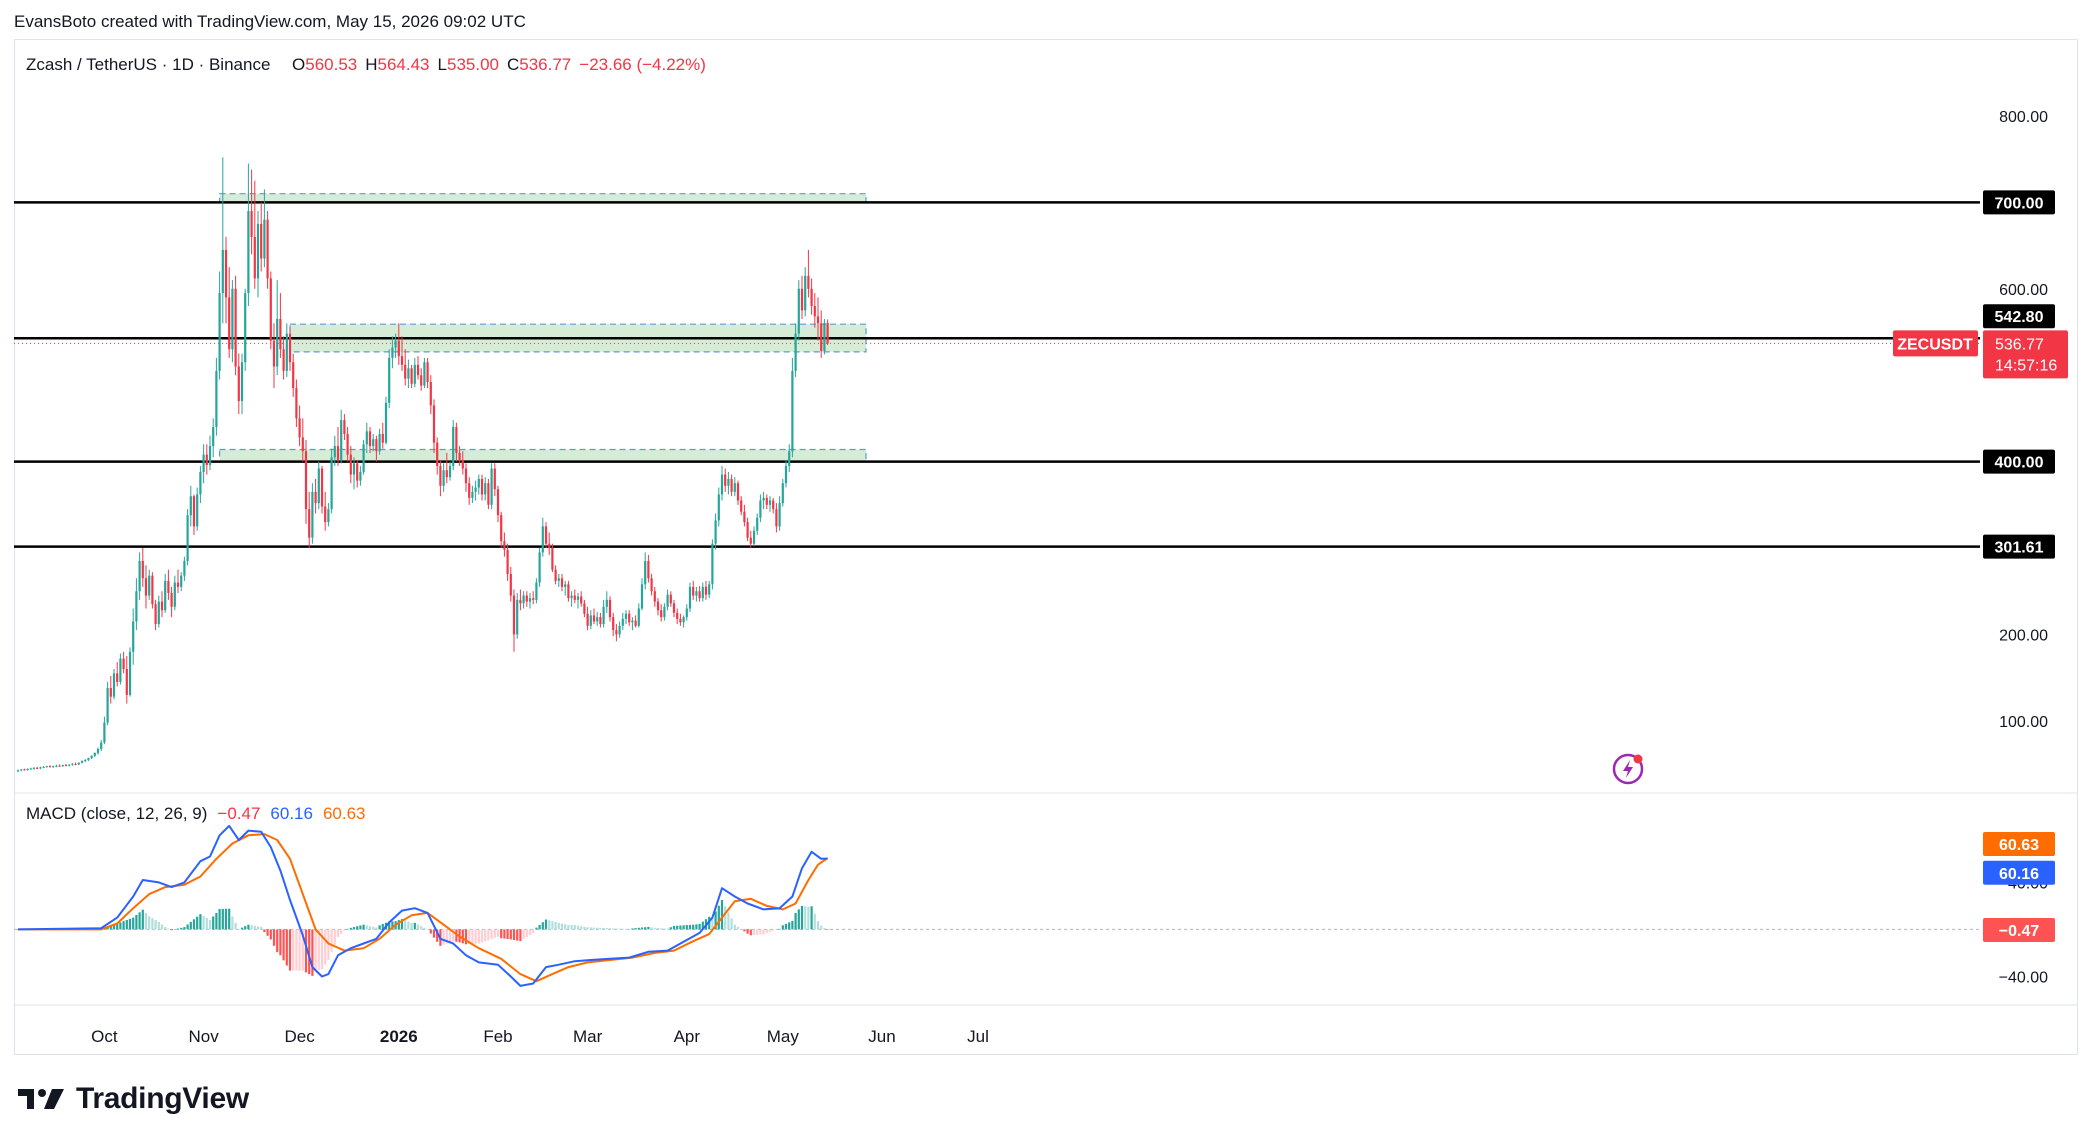 This screenshot has width=2093, height=1146. What do you see at coordinates (298, 64) in the screenshot?
I see `open-label: O` at bounding box center [298, 64].